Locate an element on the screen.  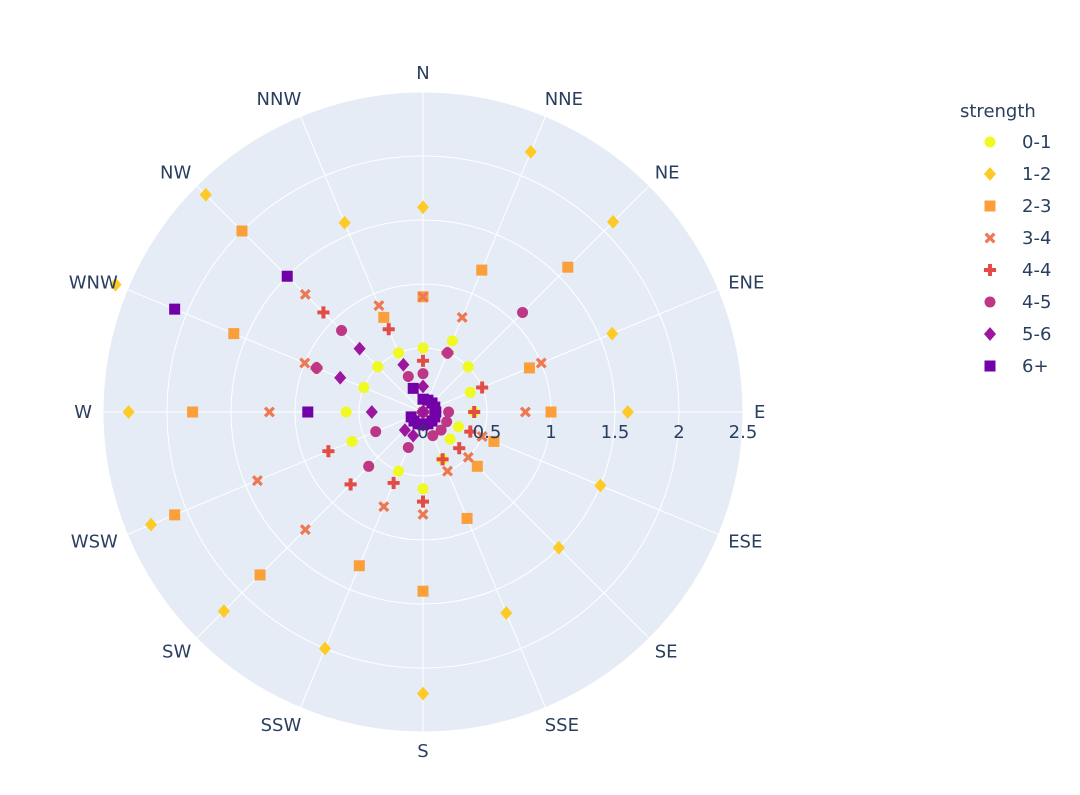
direction-label: WSW is located at coordinates (94, 542).